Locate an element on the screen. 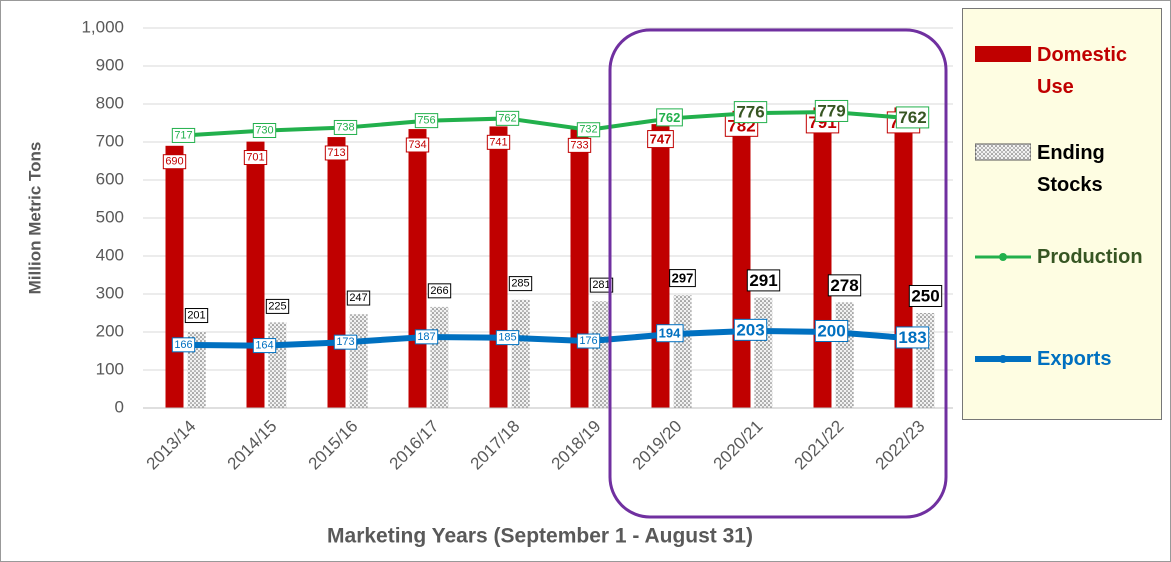 Image resolution: width=1171 pixels, height=562 pixels. x-tick-label: 2014/15 is located at coordinates (252, 445).